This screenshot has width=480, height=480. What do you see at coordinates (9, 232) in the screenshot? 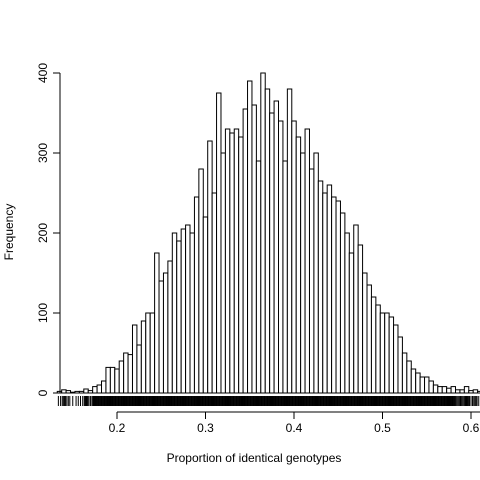
I see `y-axis-label: Frequency` at bounding box center [9, 232].